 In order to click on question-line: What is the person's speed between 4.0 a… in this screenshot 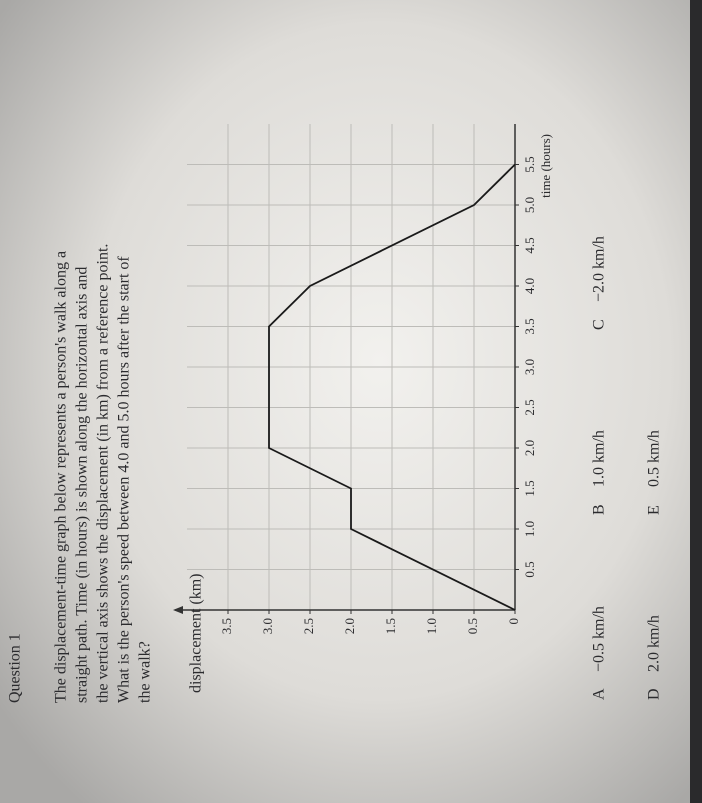, I will do `click(124, 479)`.